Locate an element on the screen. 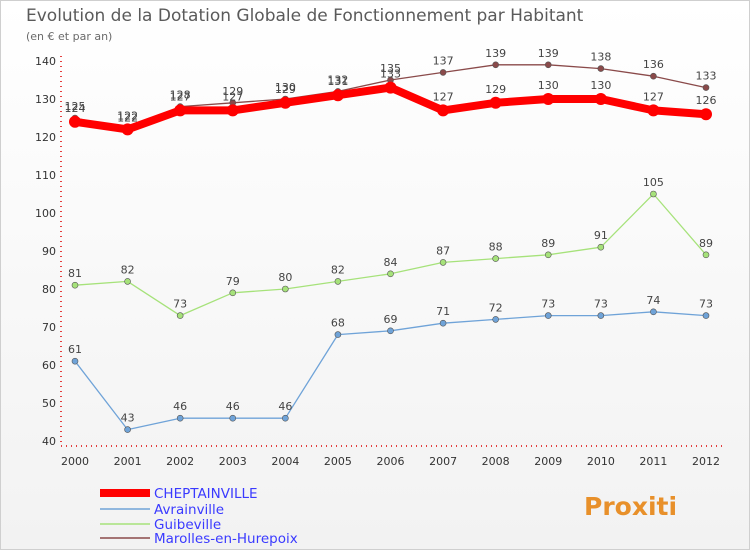 The width and height of the screenshot is (750, 550). data-label: 72 is located at coordinates (496, 307).